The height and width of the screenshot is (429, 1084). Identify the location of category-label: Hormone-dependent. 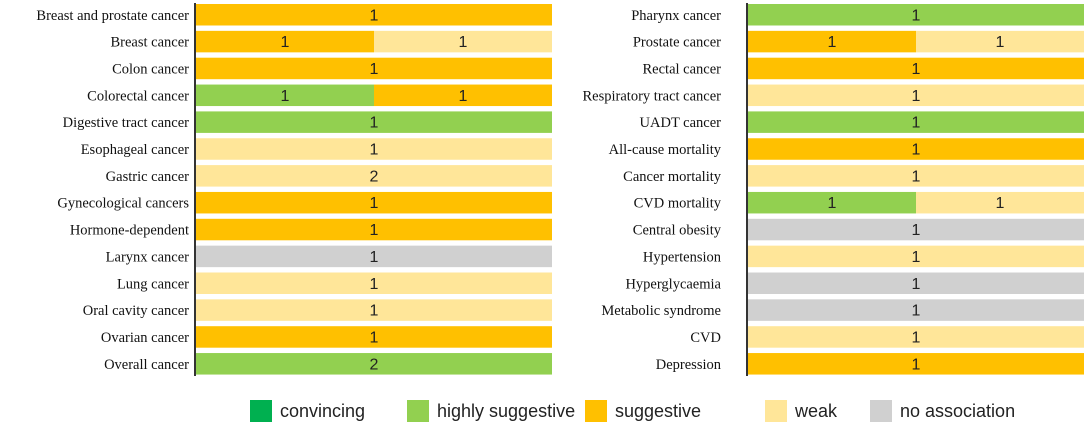
(129, 231).